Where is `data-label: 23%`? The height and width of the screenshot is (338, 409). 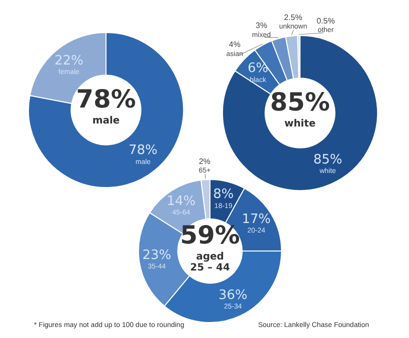 data-label: 23% is located at coordinates (157, 255).